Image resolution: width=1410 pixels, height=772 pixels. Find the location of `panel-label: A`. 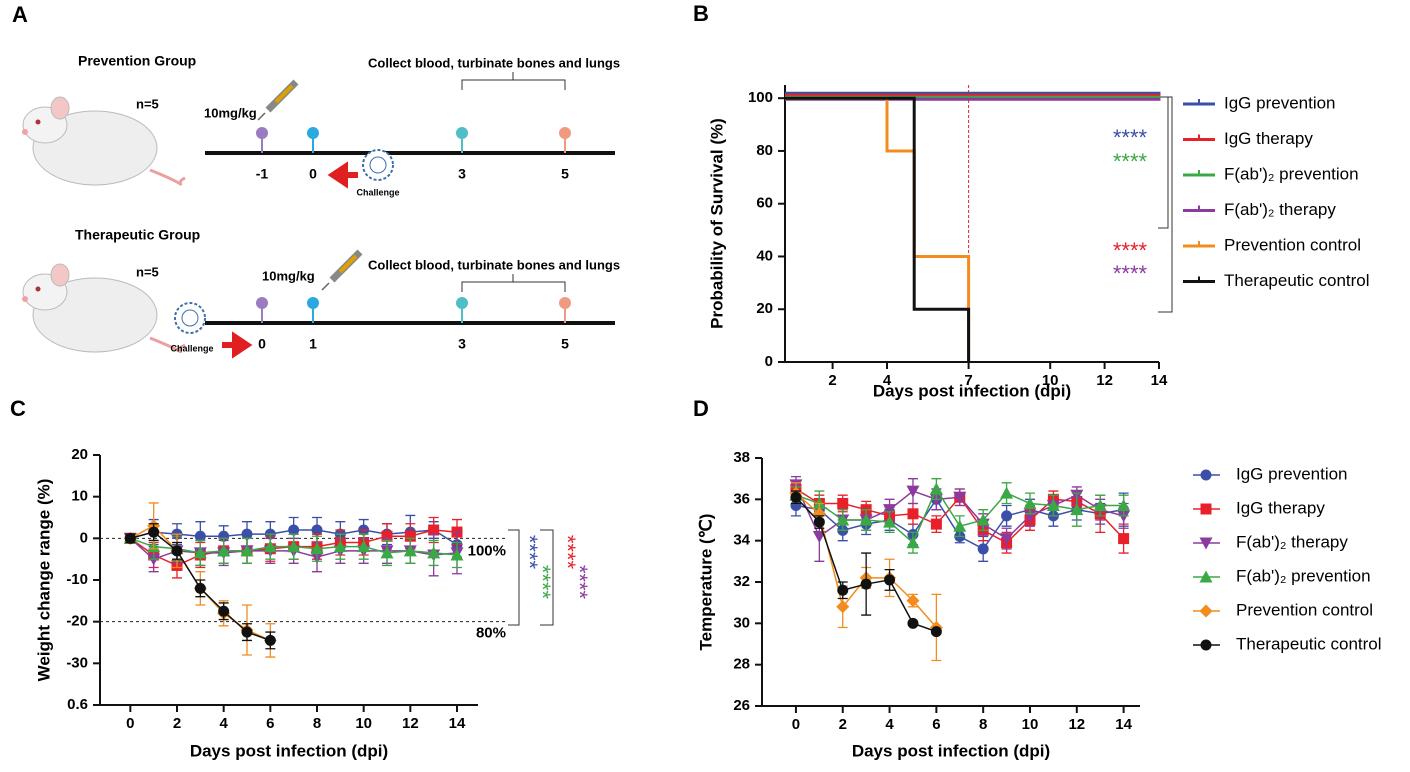

panel-label: A is located at coordinates (20, 14).